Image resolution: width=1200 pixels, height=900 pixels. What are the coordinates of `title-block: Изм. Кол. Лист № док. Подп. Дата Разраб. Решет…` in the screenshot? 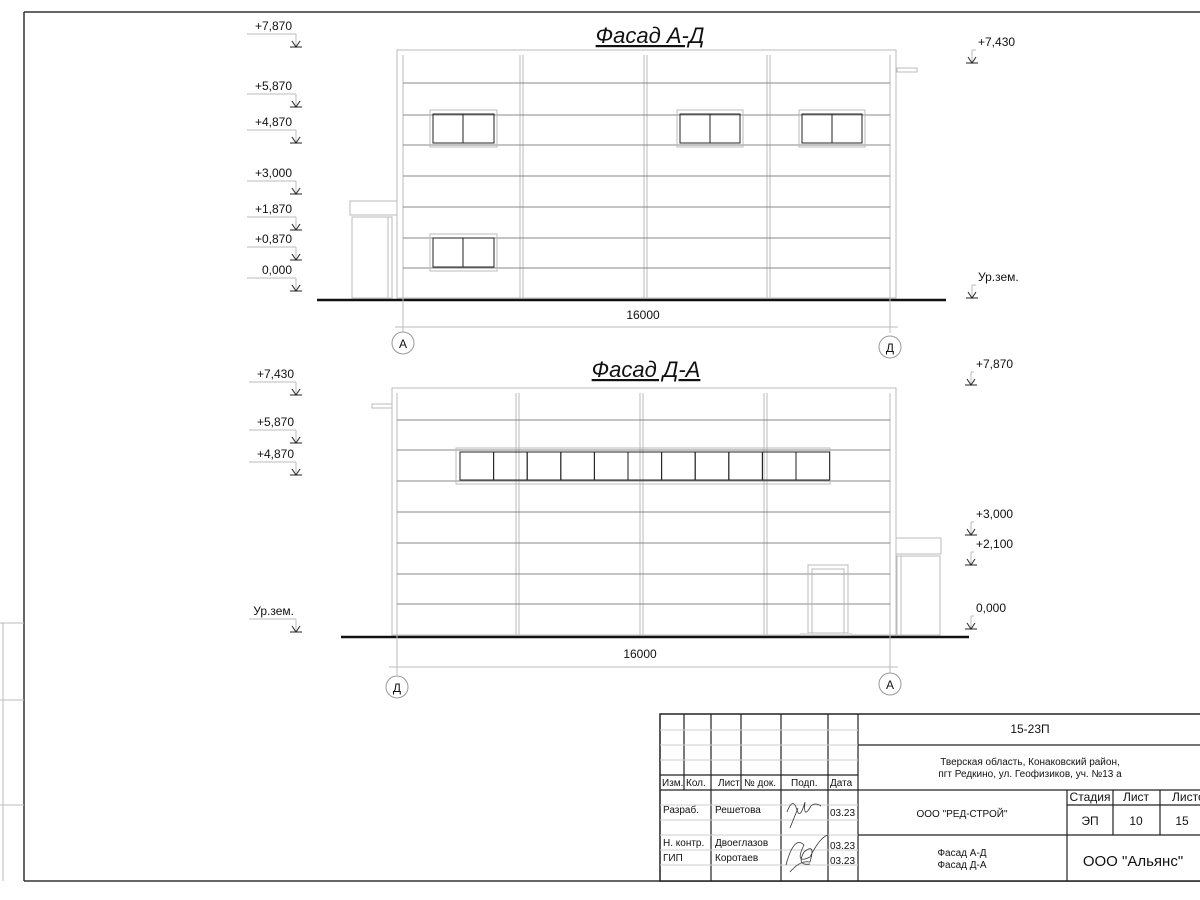 It's located at (929, 797).